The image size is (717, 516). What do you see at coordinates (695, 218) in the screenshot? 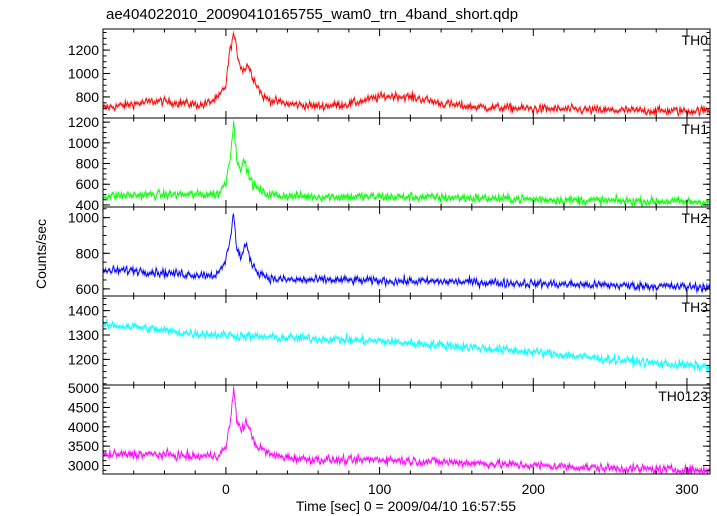
I see `panel-label-th2: TH2` at bounding box center [695, 218].